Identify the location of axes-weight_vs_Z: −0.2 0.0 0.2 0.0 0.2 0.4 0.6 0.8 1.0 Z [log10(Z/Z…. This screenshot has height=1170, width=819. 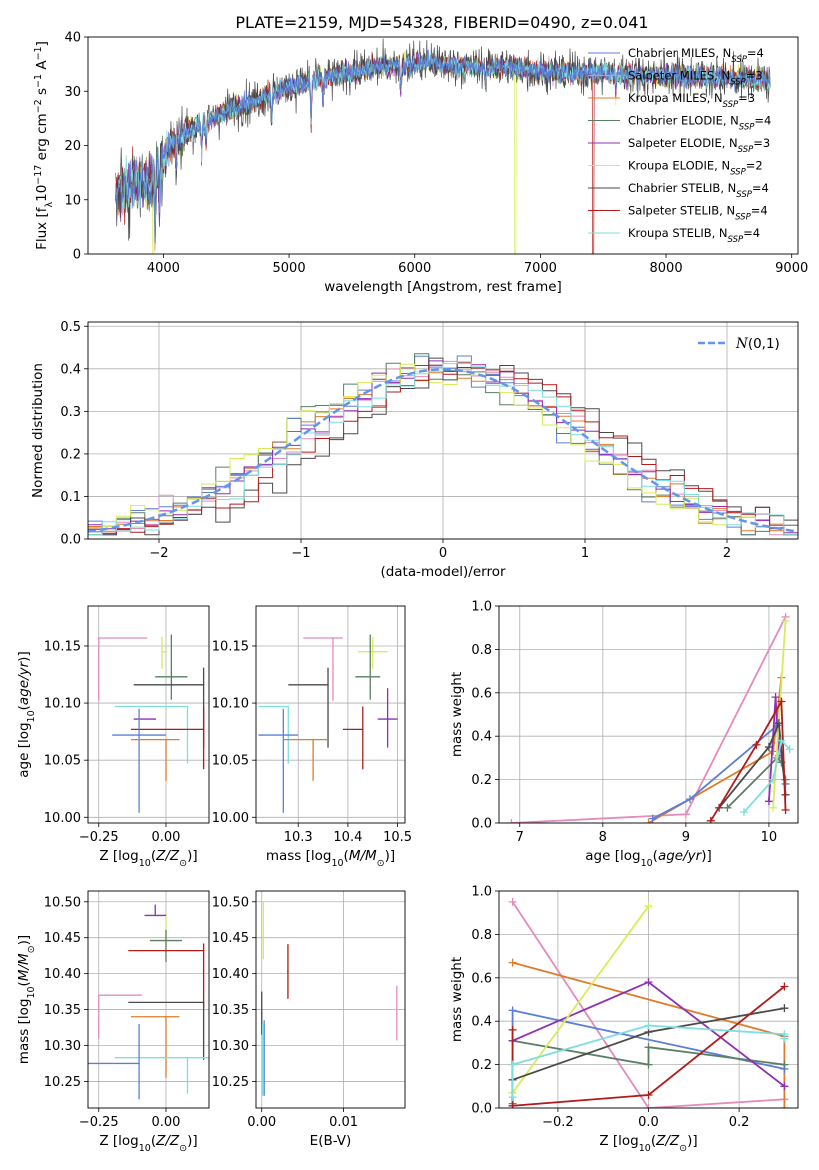
(624, 1019).